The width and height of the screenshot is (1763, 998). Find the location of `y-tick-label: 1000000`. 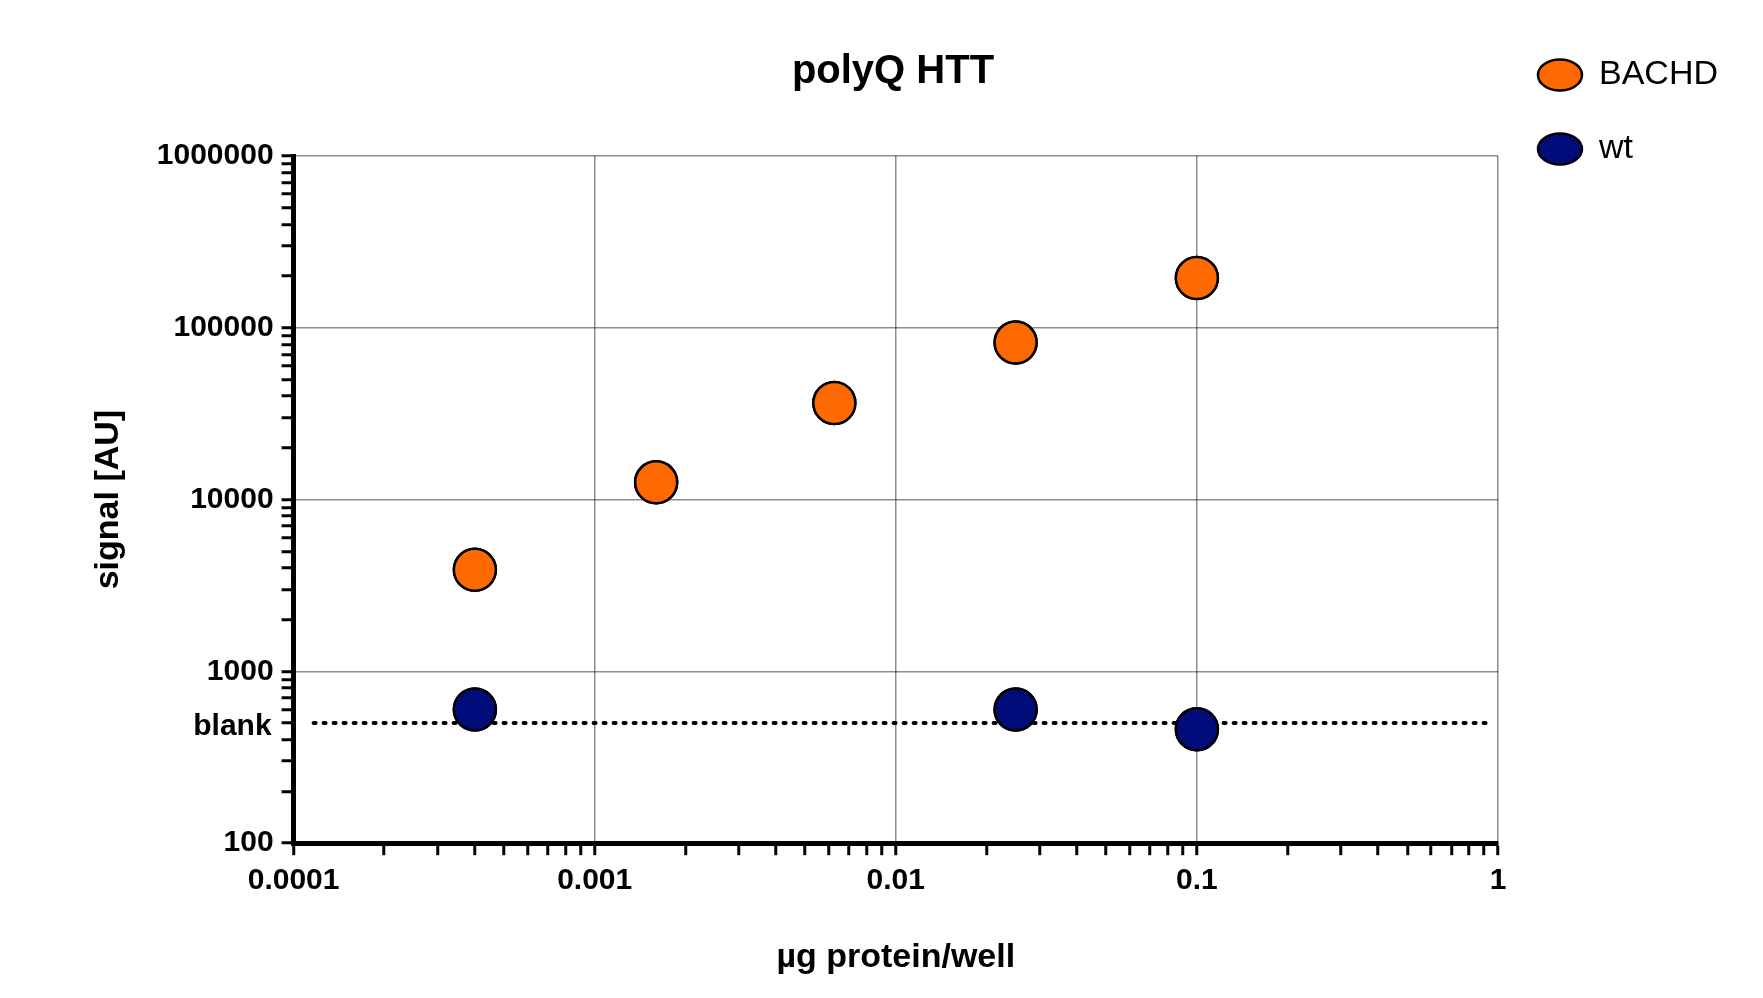

y-tick-label: 1000000 is located at coordinates (215, 154).